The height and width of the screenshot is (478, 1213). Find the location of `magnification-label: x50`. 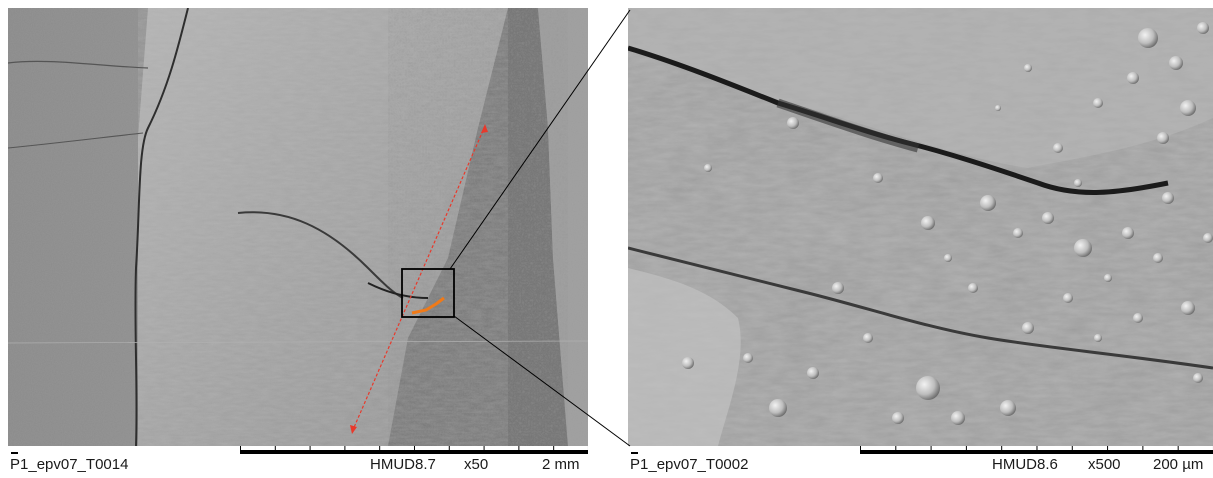

magnification-label: x50 is located at coordinates (476, 464).